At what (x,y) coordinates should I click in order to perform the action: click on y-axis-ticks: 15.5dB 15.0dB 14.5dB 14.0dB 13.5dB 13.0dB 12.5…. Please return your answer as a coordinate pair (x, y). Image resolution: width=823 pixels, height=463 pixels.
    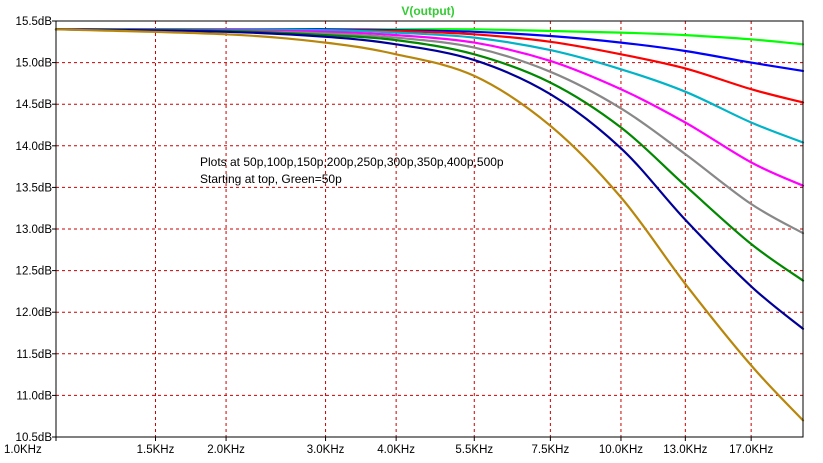
    Looking at the image, I should click on (36, 230).